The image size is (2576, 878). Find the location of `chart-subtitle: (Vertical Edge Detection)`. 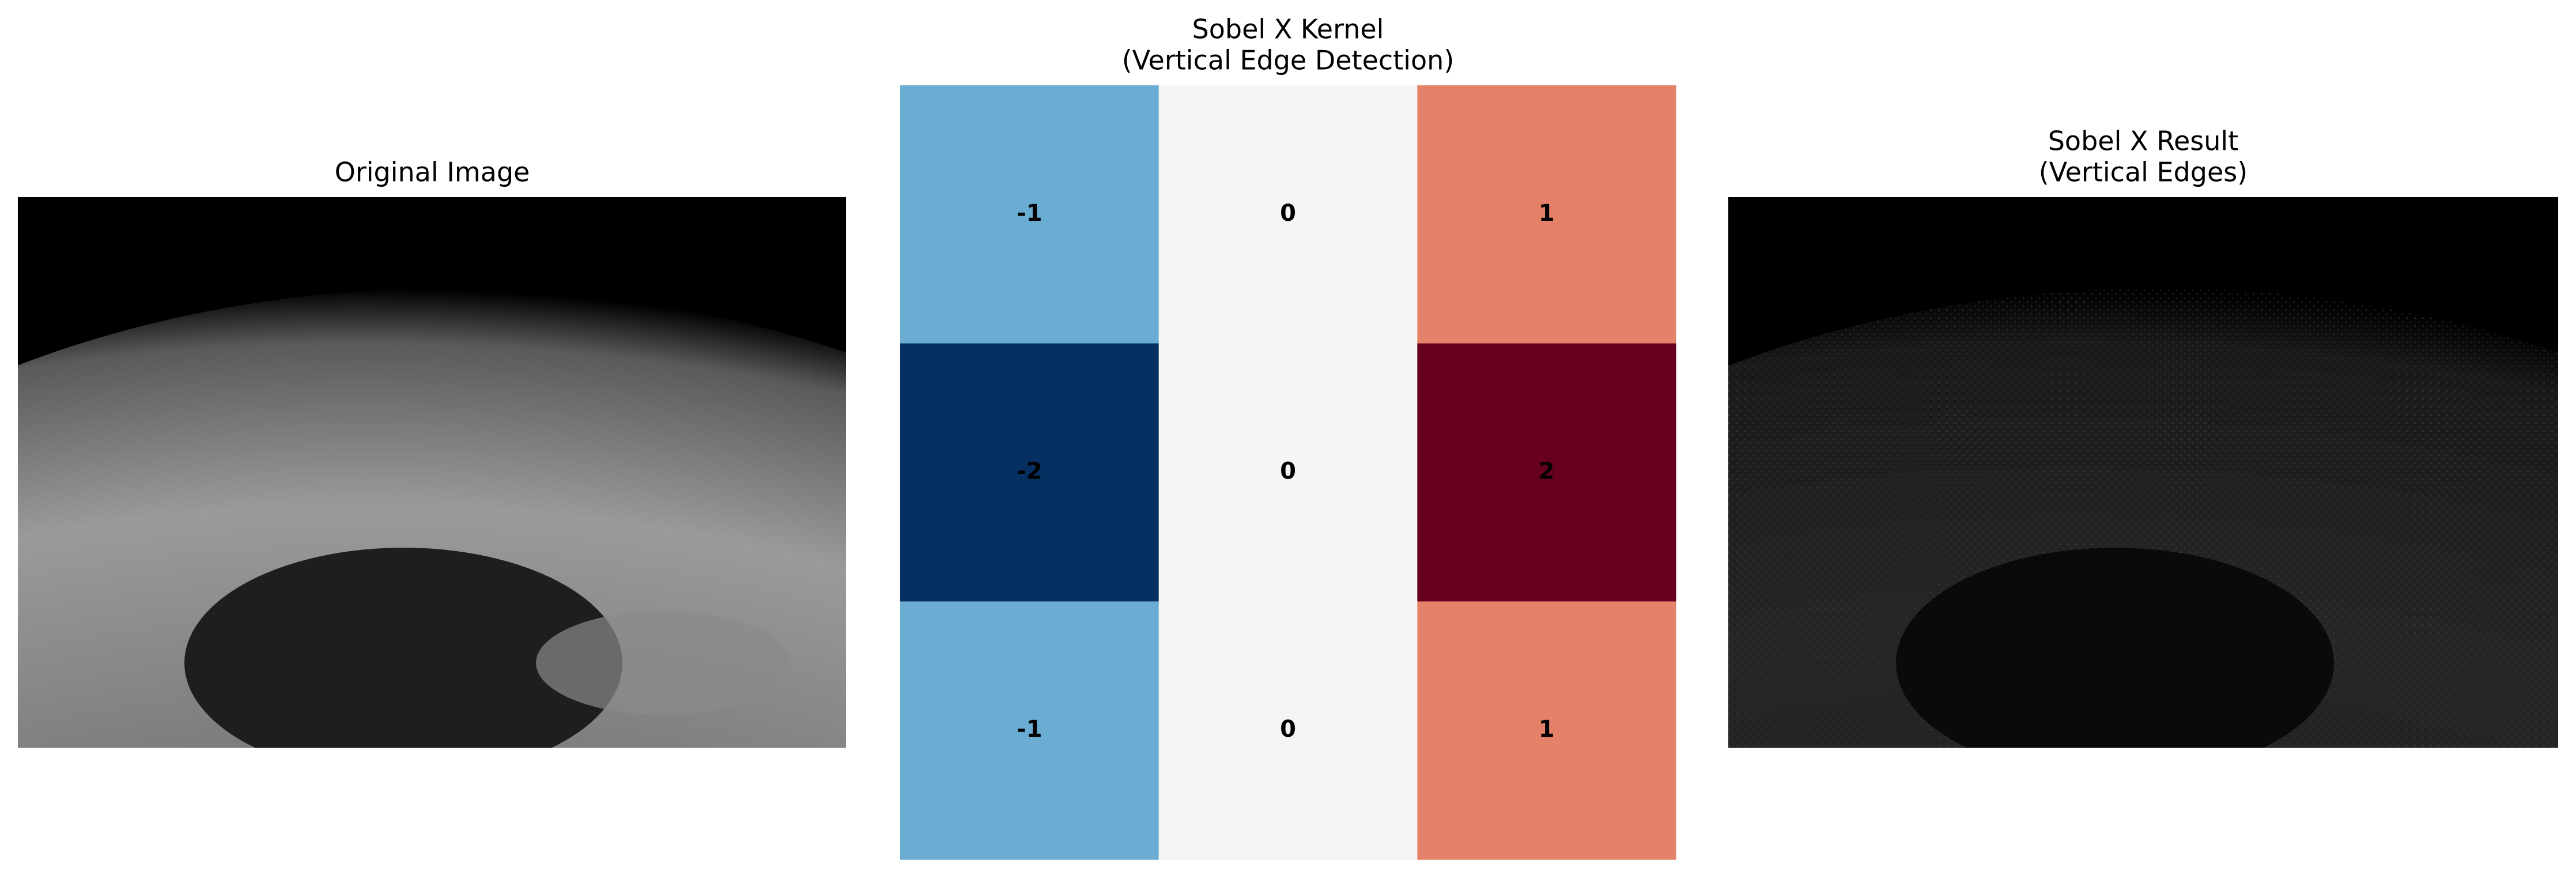

chart-subtitle: (Vertical Edge Detection) is located at coordinates (1288, 60).